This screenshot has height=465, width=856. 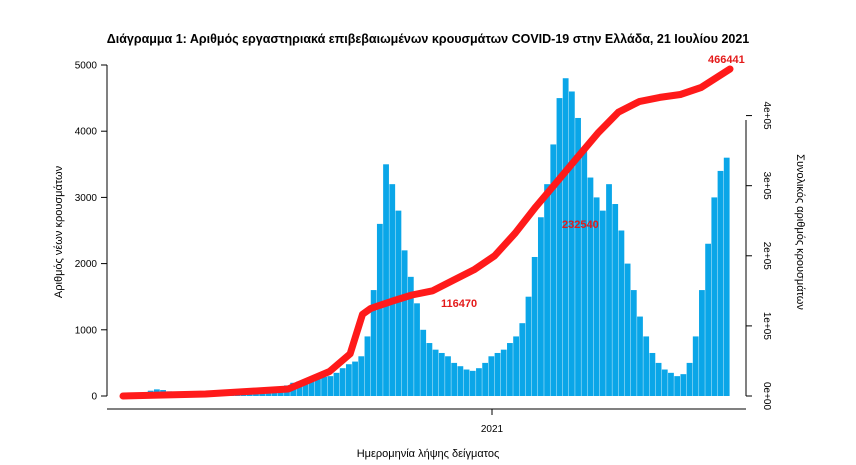 I want to click on y-tick-label-right-4: 4e+05, so click(x=766, y=116).